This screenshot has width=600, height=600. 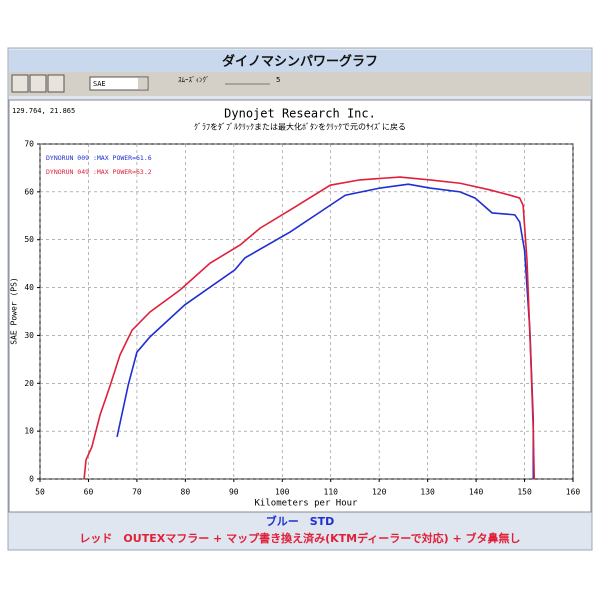 I want to click on y-tick-label: 40, so click(x=29, y=287).